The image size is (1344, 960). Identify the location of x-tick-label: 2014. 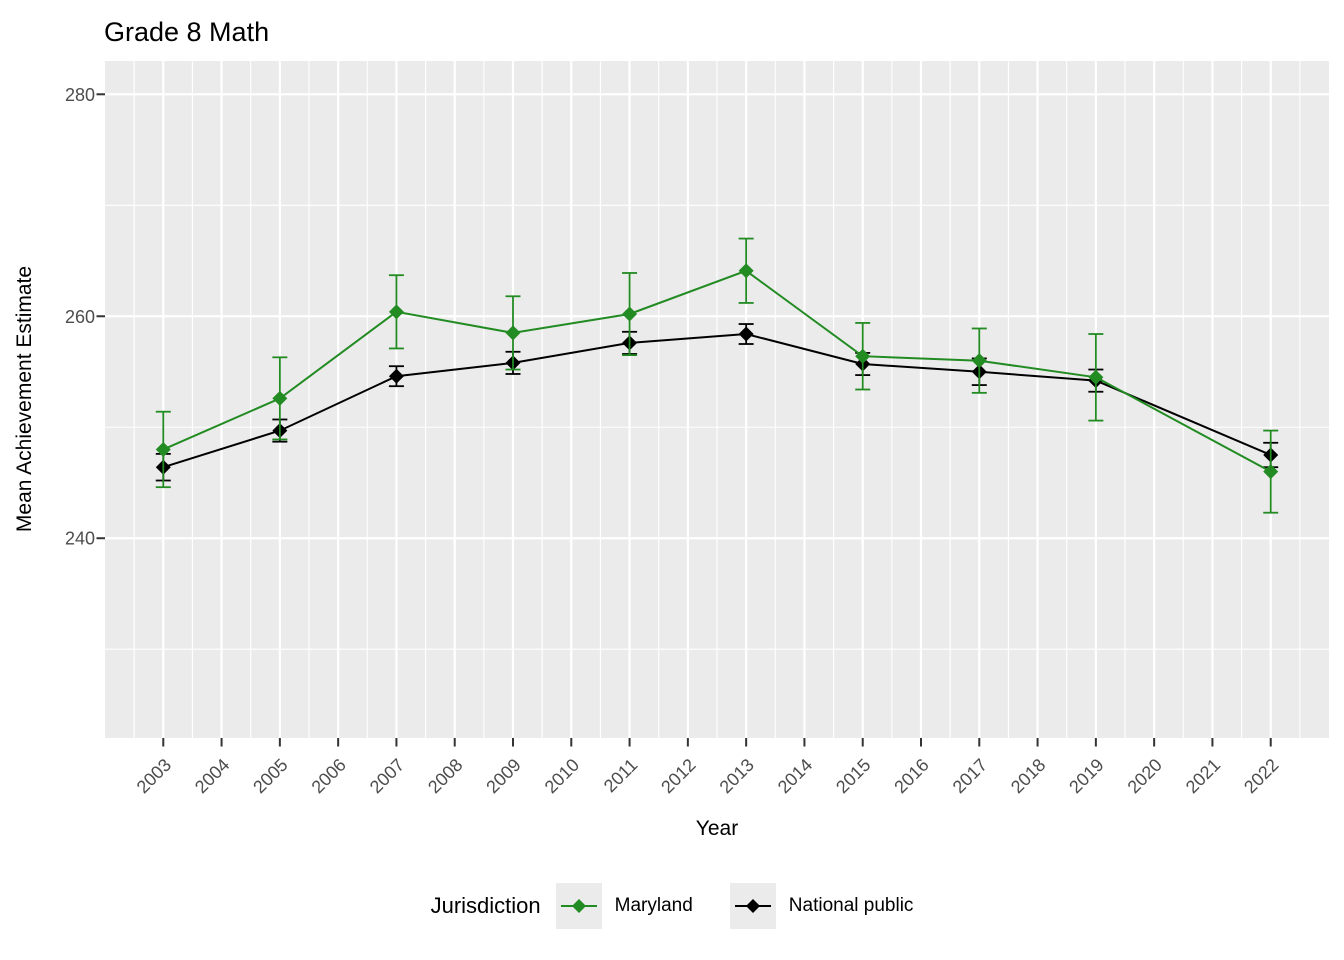
(795, 776).